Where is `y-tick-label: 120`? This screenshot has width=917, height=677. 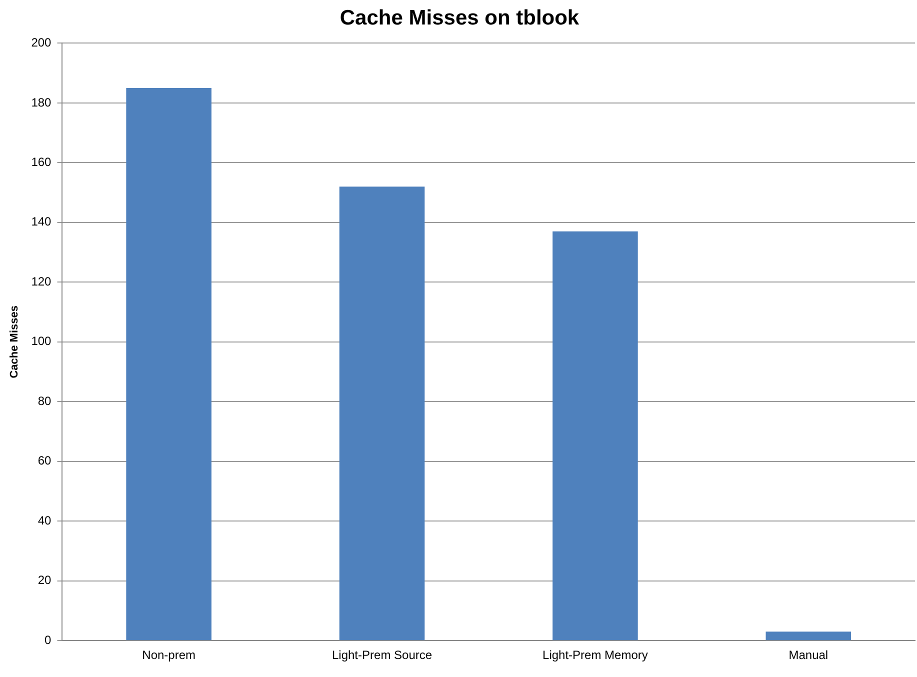 y-tick-label: 120 is located at coordinates (41, 281).